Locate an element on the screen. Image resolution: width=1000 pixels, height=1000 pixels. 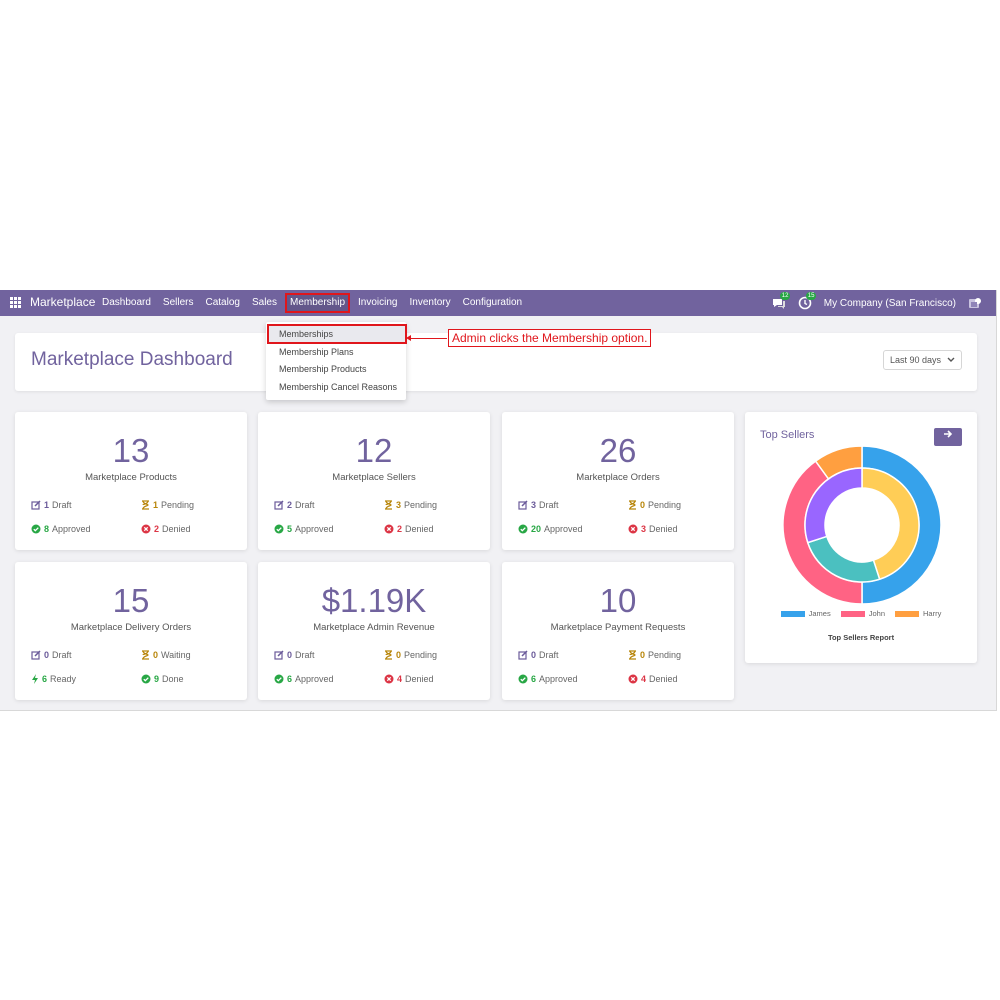
menu-invoicing: Invoicing is located at coordinates (378, 302).